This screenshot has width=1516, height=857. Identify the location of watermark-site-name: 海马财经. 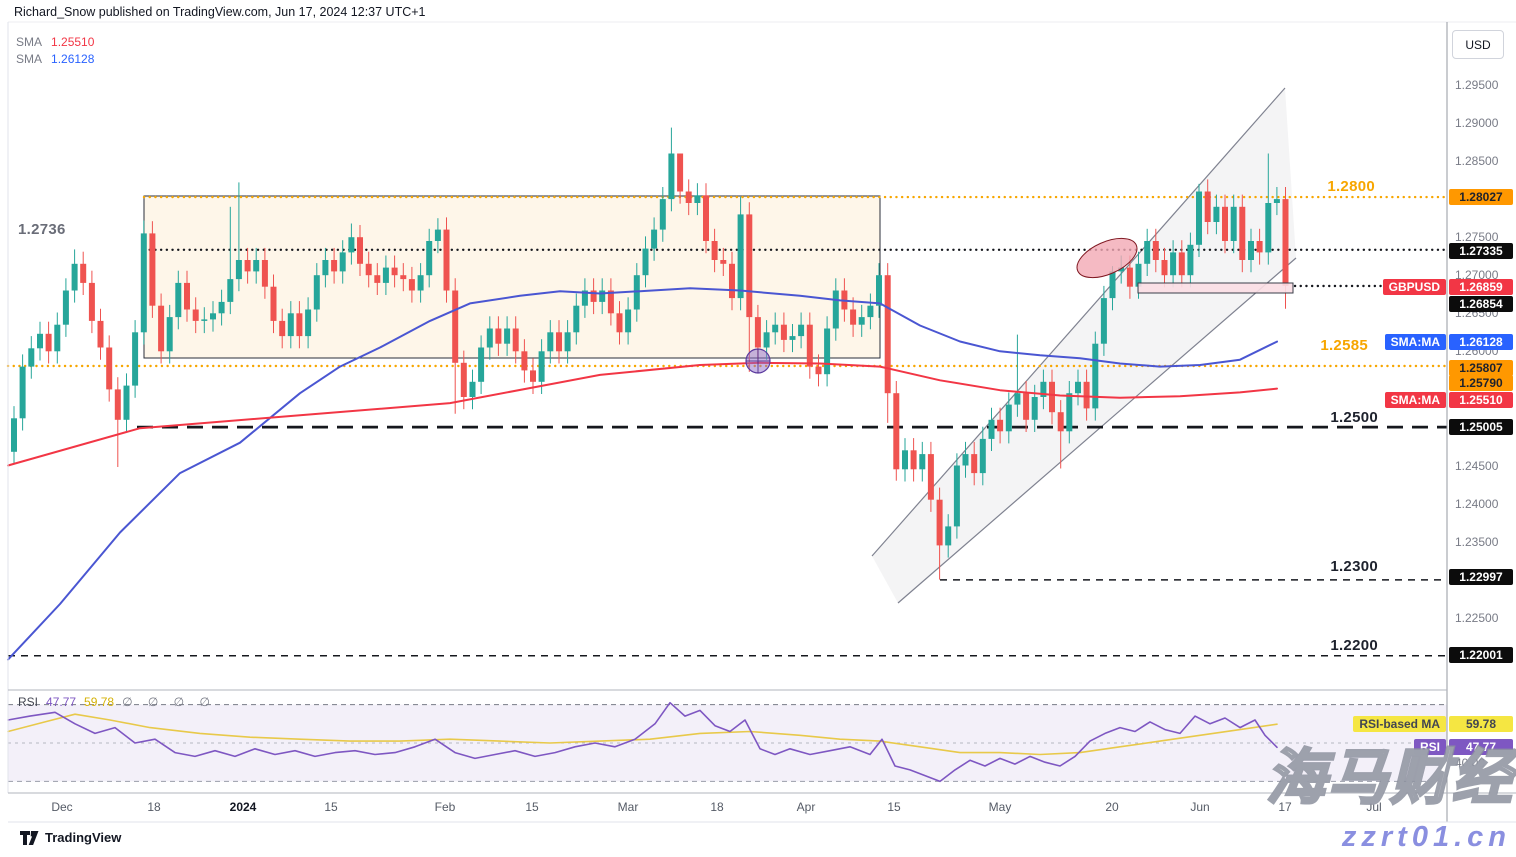
(1389, 777).